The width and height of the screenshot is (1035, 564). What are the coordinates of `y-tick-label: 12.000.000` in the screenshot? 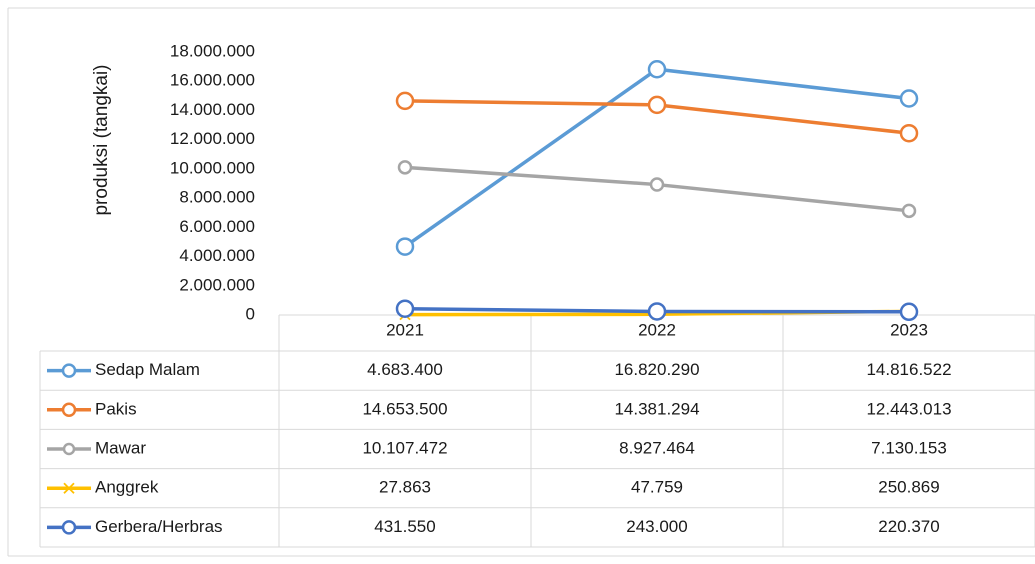 It's located at (212, 138).